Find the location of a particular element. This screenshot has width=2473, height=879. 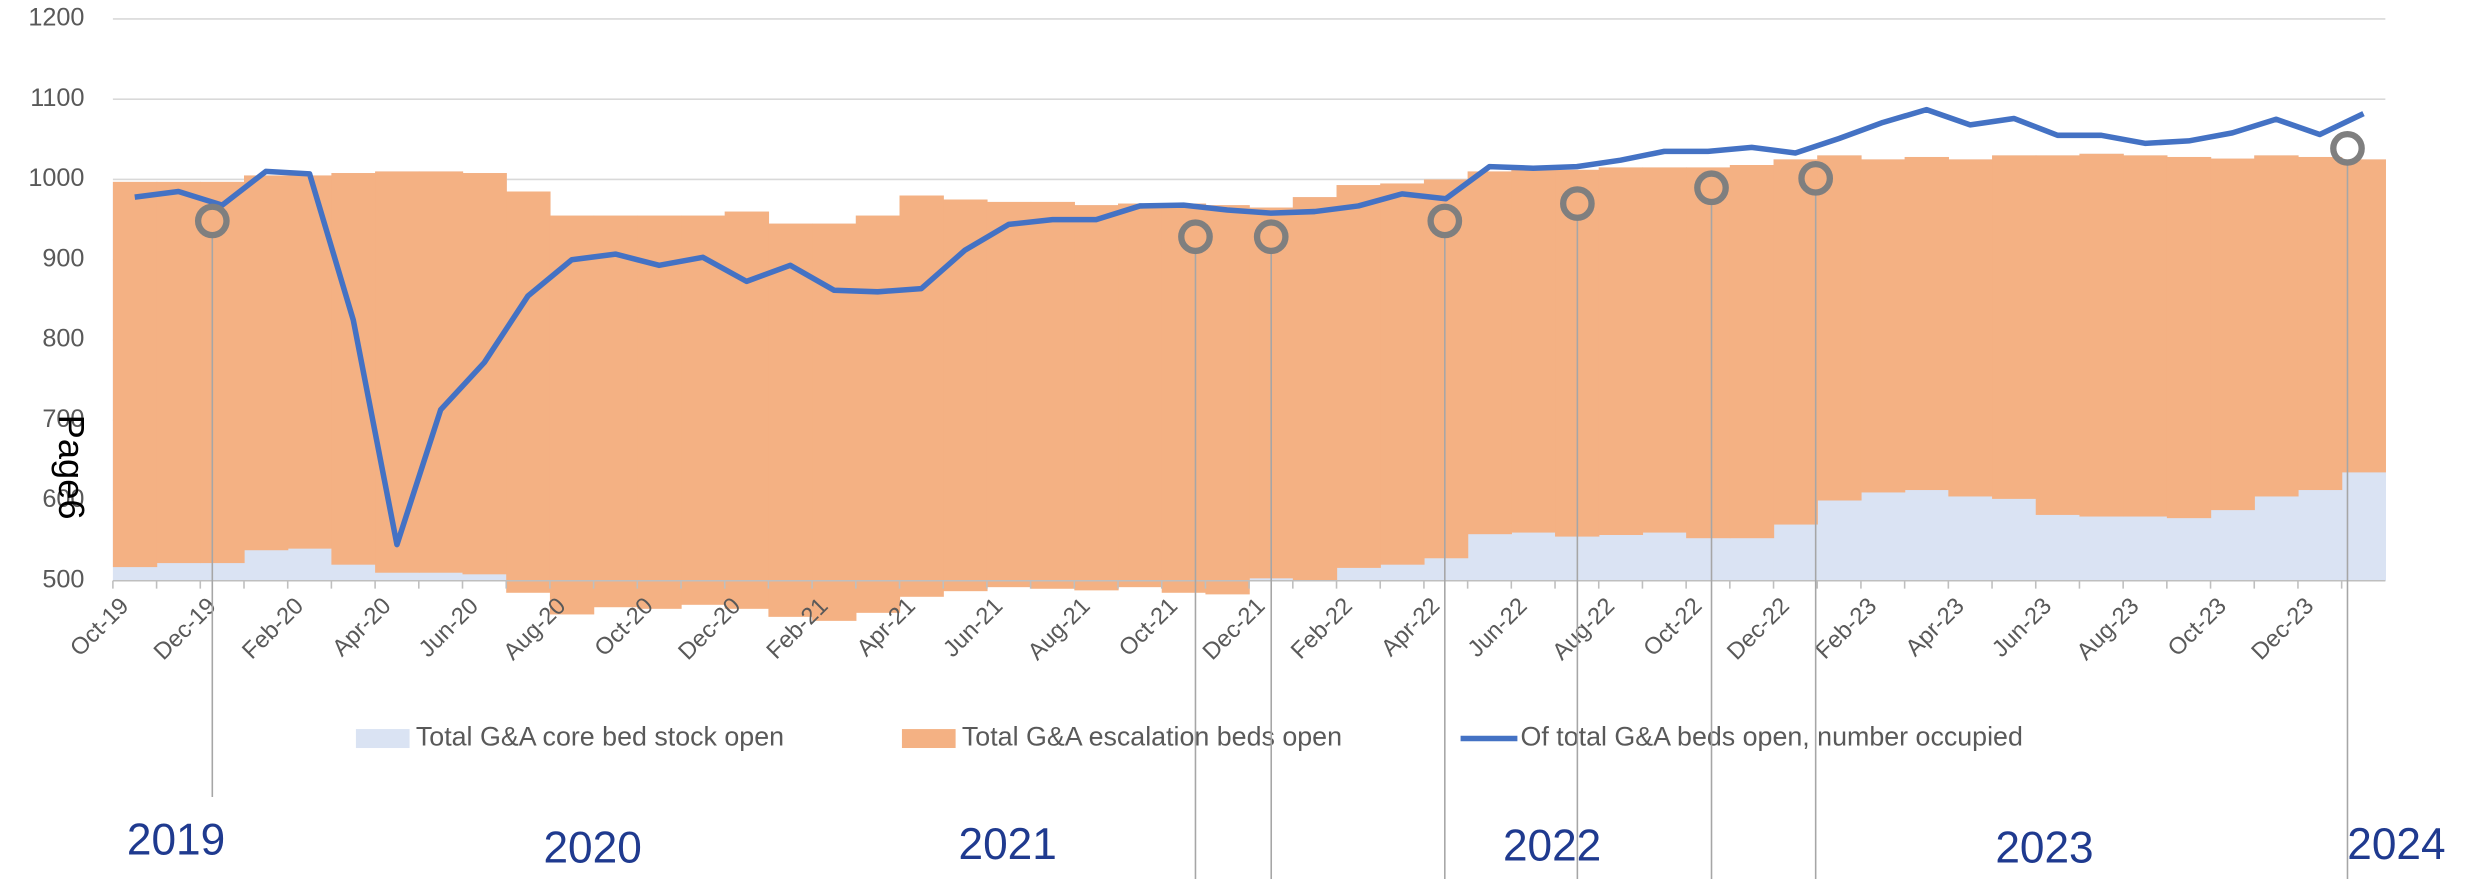

x-tick-label: Jun-23 is located at coordinates (2022, 628).